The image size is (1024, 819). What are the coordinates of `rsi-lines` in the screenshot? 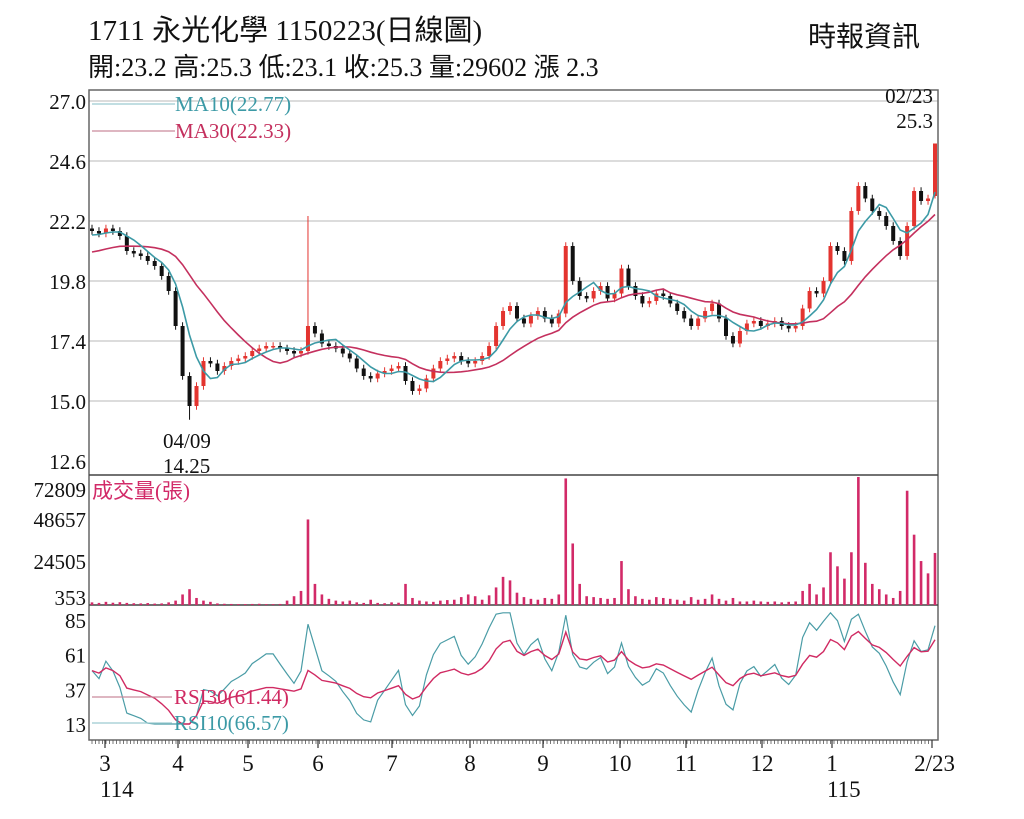 It's located at (513, 668).